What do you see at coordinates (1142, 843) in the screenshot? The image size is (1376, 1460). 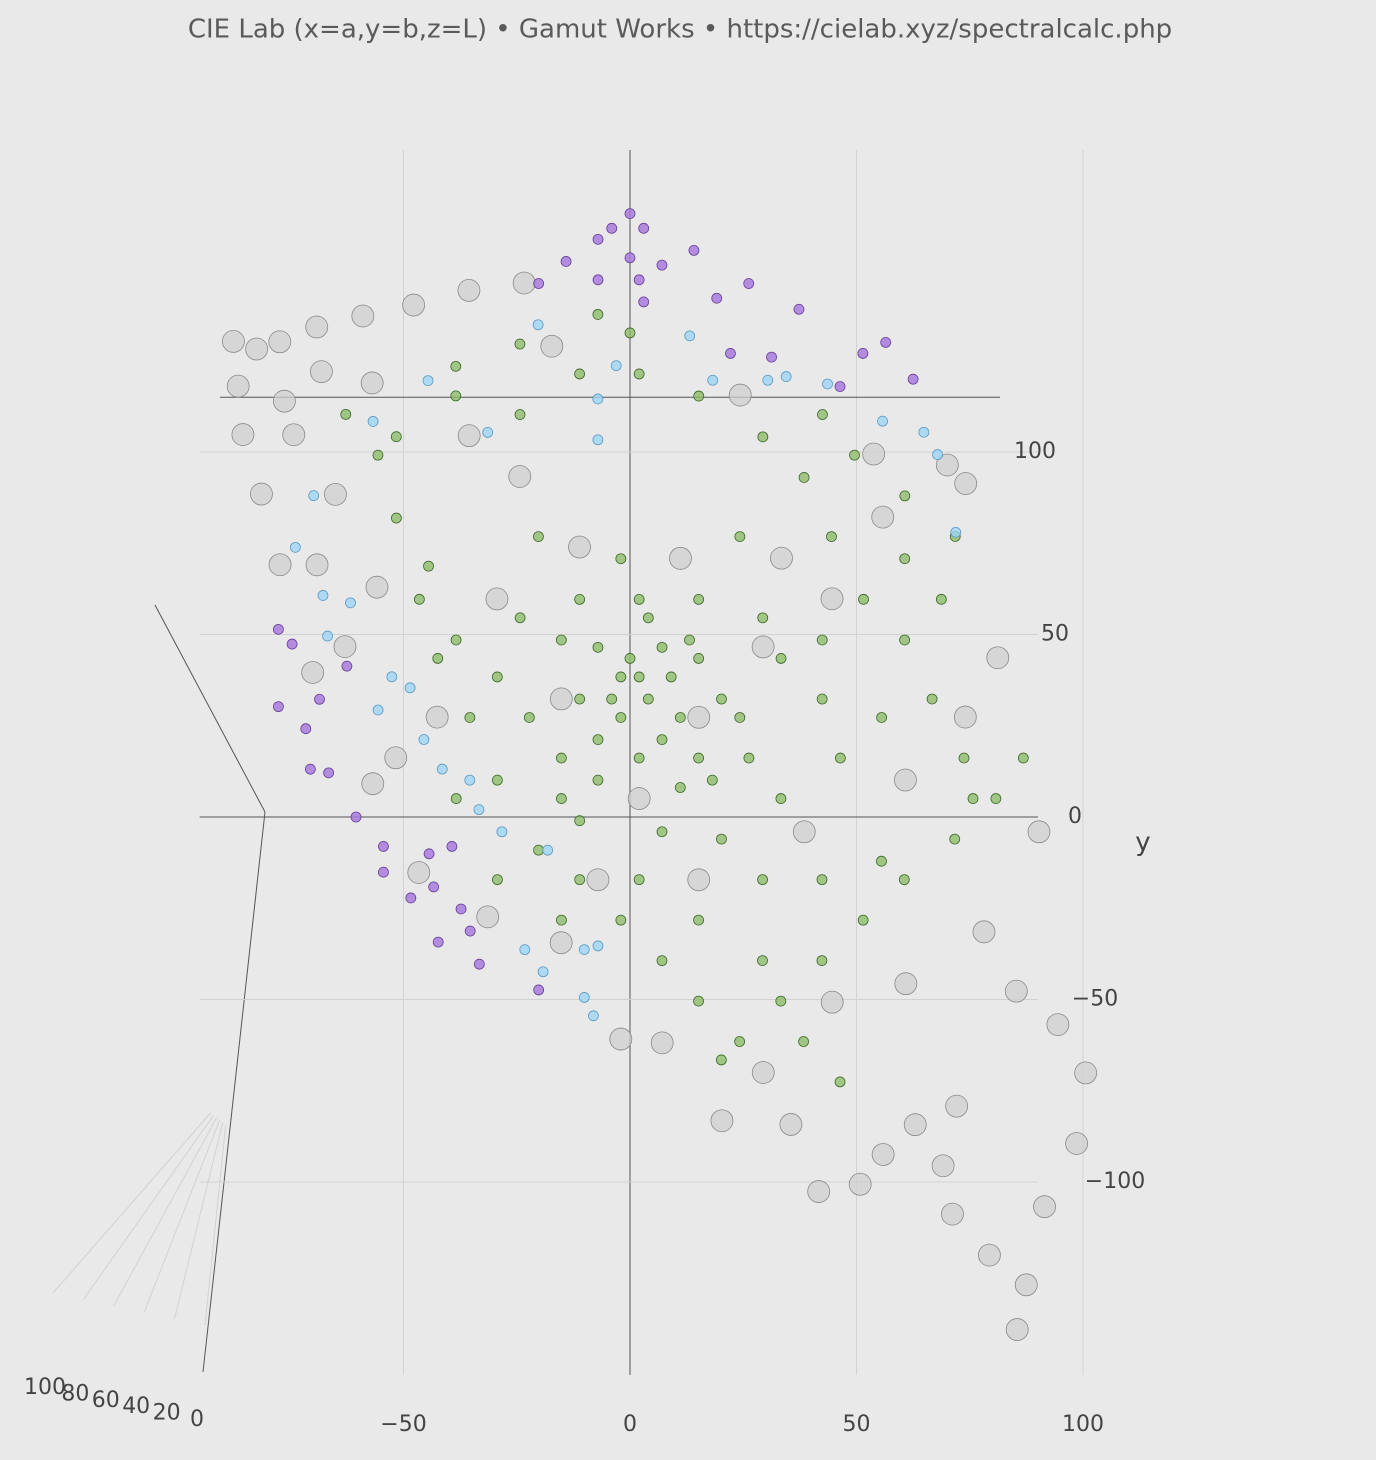 I see `y-axis-label: y` at bounding box center [1142, 843].